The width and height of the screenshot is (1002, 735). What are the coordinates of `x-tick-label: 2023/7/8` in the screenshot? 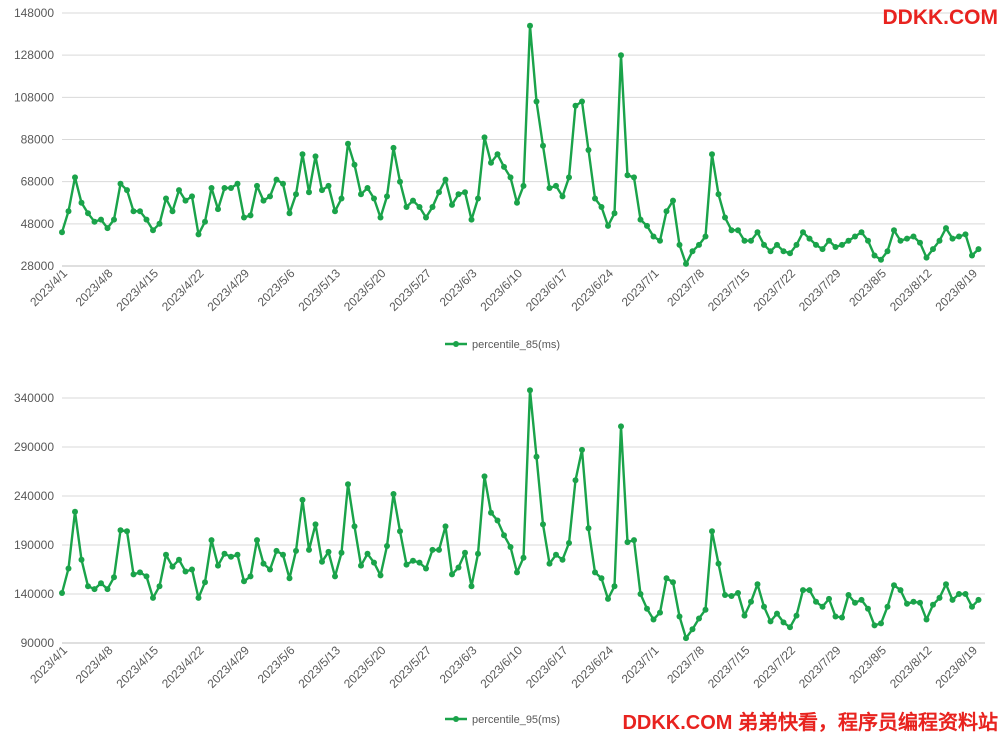 It's located at (685, 664).